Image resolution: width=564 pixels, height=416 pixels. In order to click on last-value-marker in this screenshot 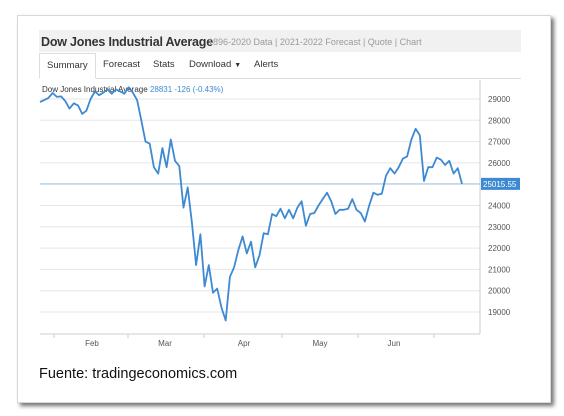, I will do `click(500, 183)`.